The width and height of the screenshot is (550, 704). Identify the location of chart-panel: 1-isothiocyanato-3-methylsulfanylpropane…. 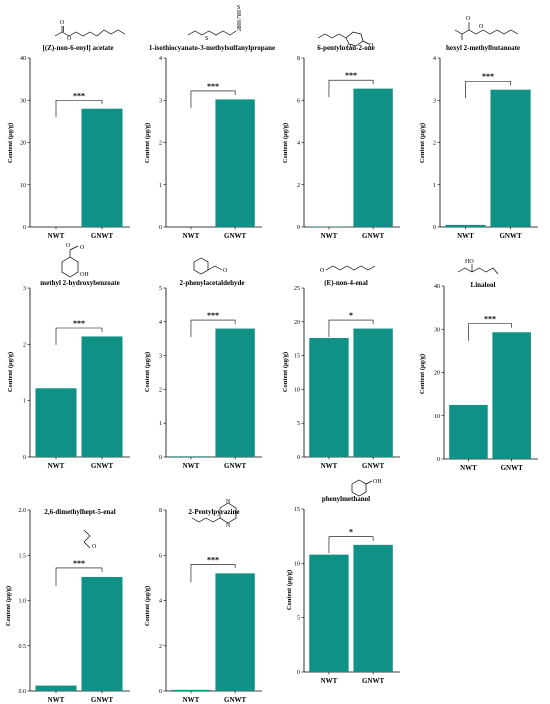
(209, 142).